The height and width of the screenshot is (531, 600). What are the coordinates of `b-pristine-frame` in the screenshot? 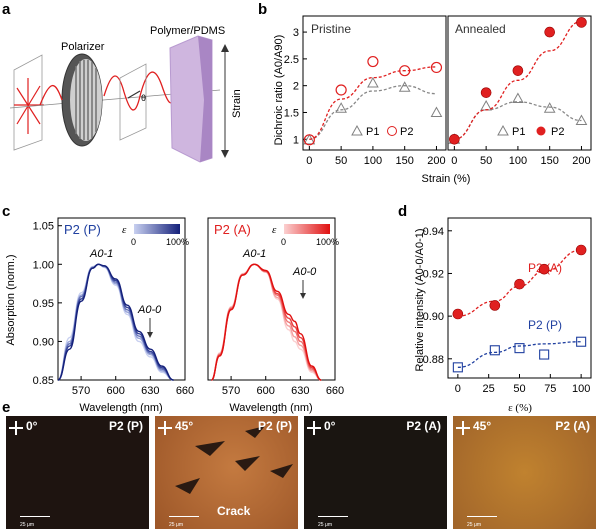 It's located at (374, 83).